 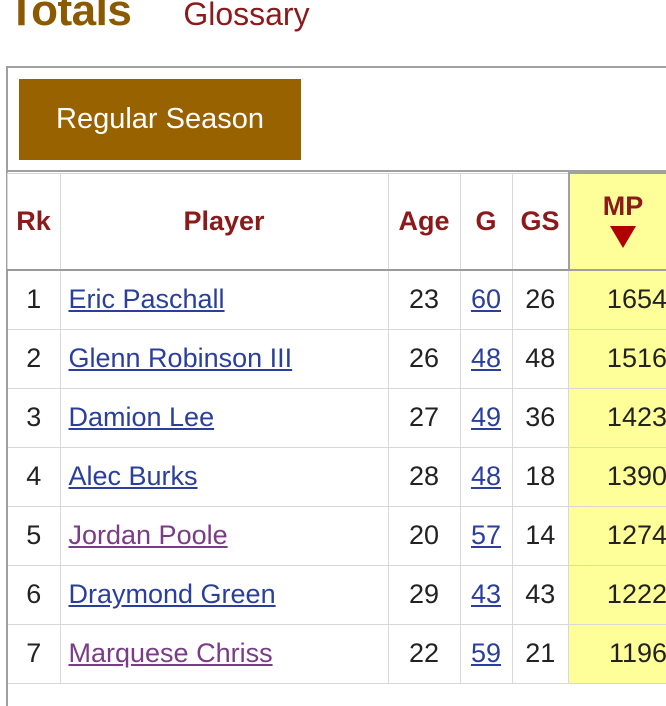 I want to click on player-link: Alec Burks, so click(x=133, y=476).